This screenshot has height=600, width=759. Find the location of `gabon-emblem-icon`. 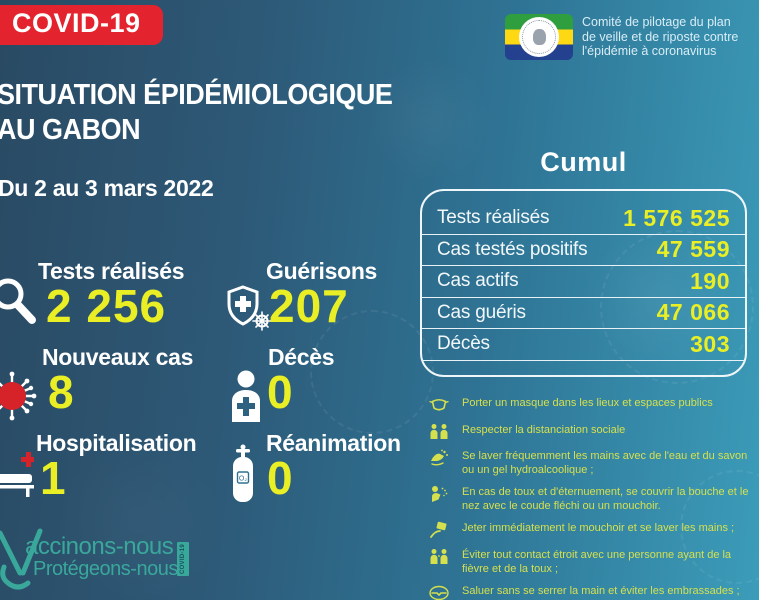

gabon-emblem-icon is located at coordinates (539, 37).